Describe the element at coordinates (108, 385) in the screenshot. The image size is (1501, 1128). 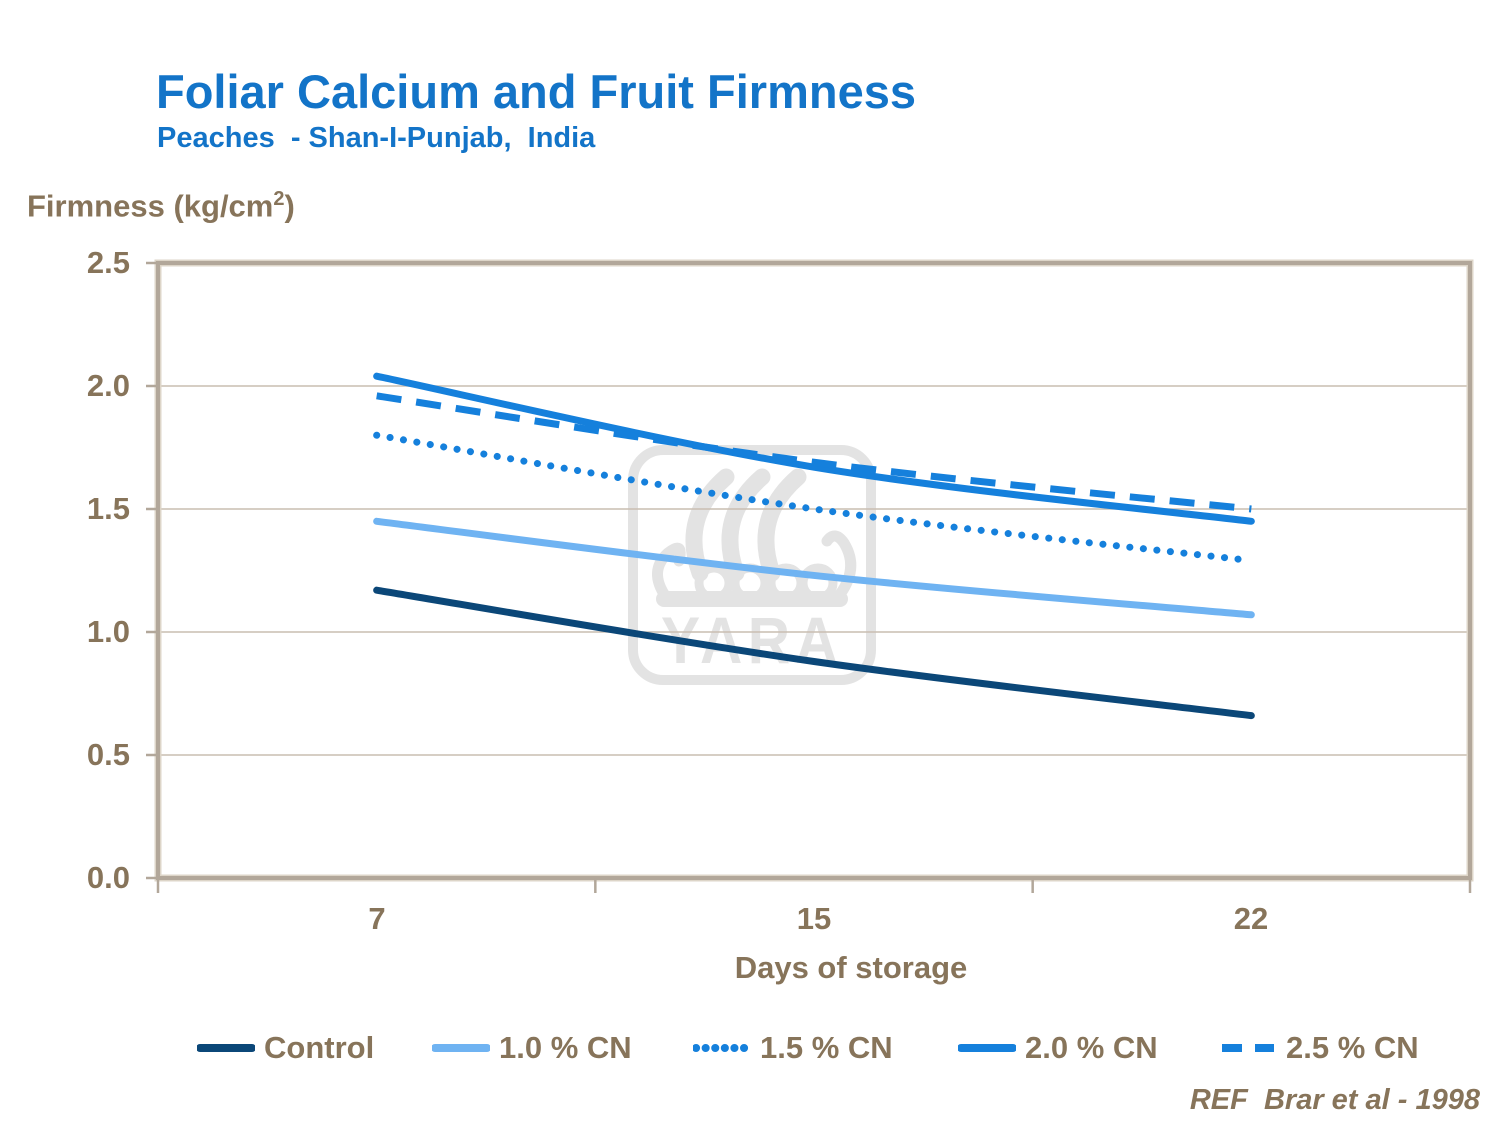
I see `y-tick-label: 2.0` at that location.